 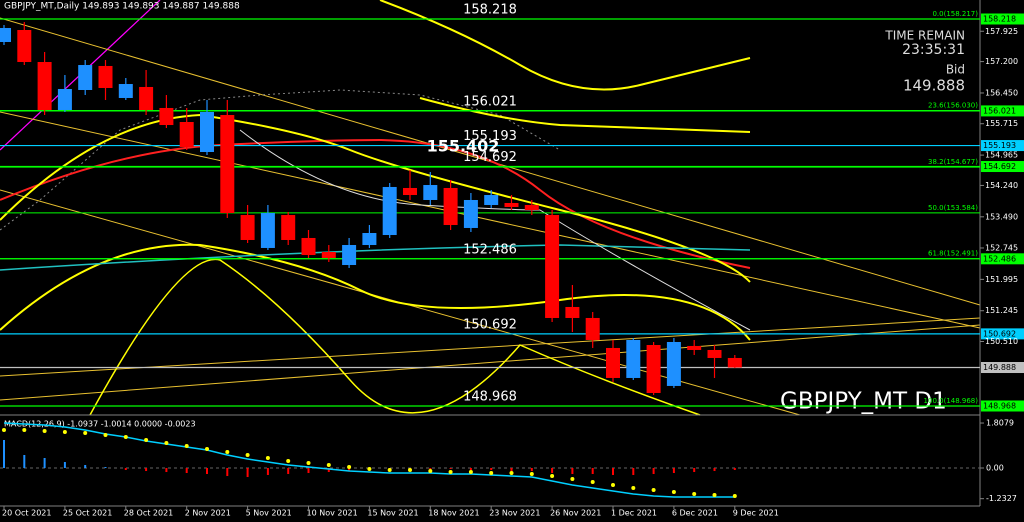 What do you see at coordinates (575, 513) in the screenshot?
I see `x-tick-label: 26 Nov 2021` at bounding box center [575, 513].